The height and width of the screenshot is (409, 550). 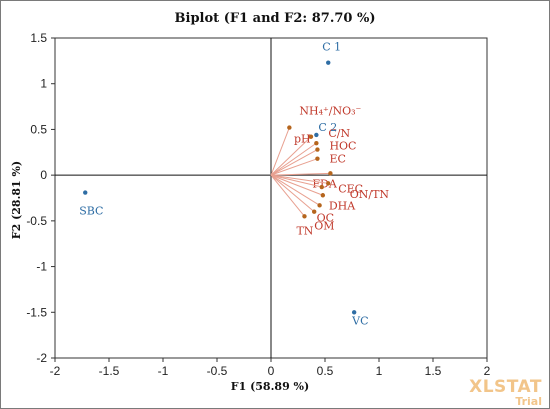 I want to click on y-tick-label: -0.5, so click(x=36, y=221).